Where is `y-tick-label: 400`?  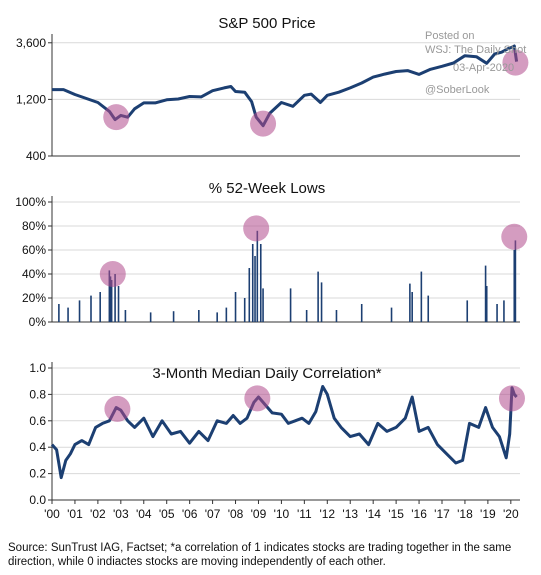
y-tick-label: 400 is located at coordinates (36, 156).